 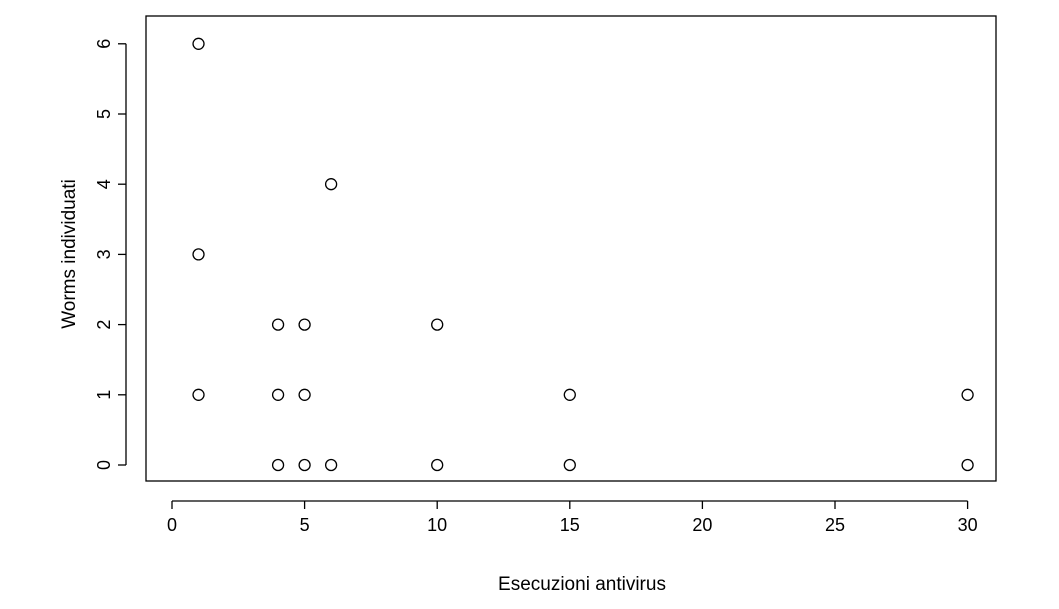 I want to click on y-tick-label: 1, so click(x=104, y=395).